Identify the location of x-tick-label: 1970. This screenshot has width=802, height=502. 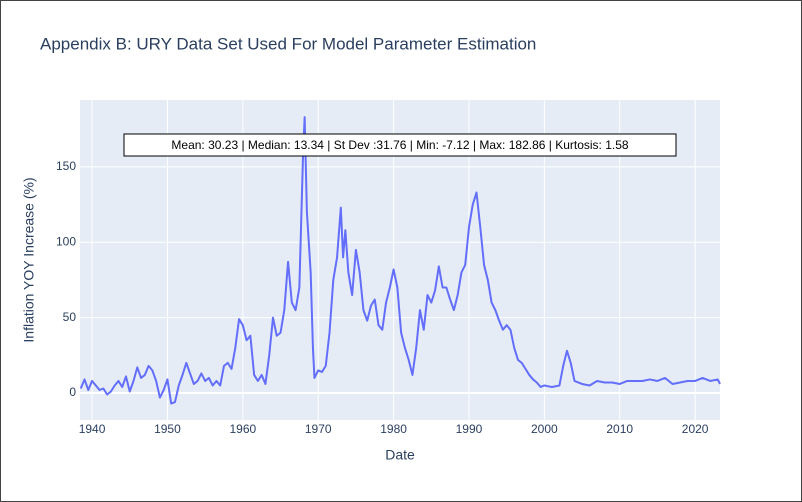
(318, 429).